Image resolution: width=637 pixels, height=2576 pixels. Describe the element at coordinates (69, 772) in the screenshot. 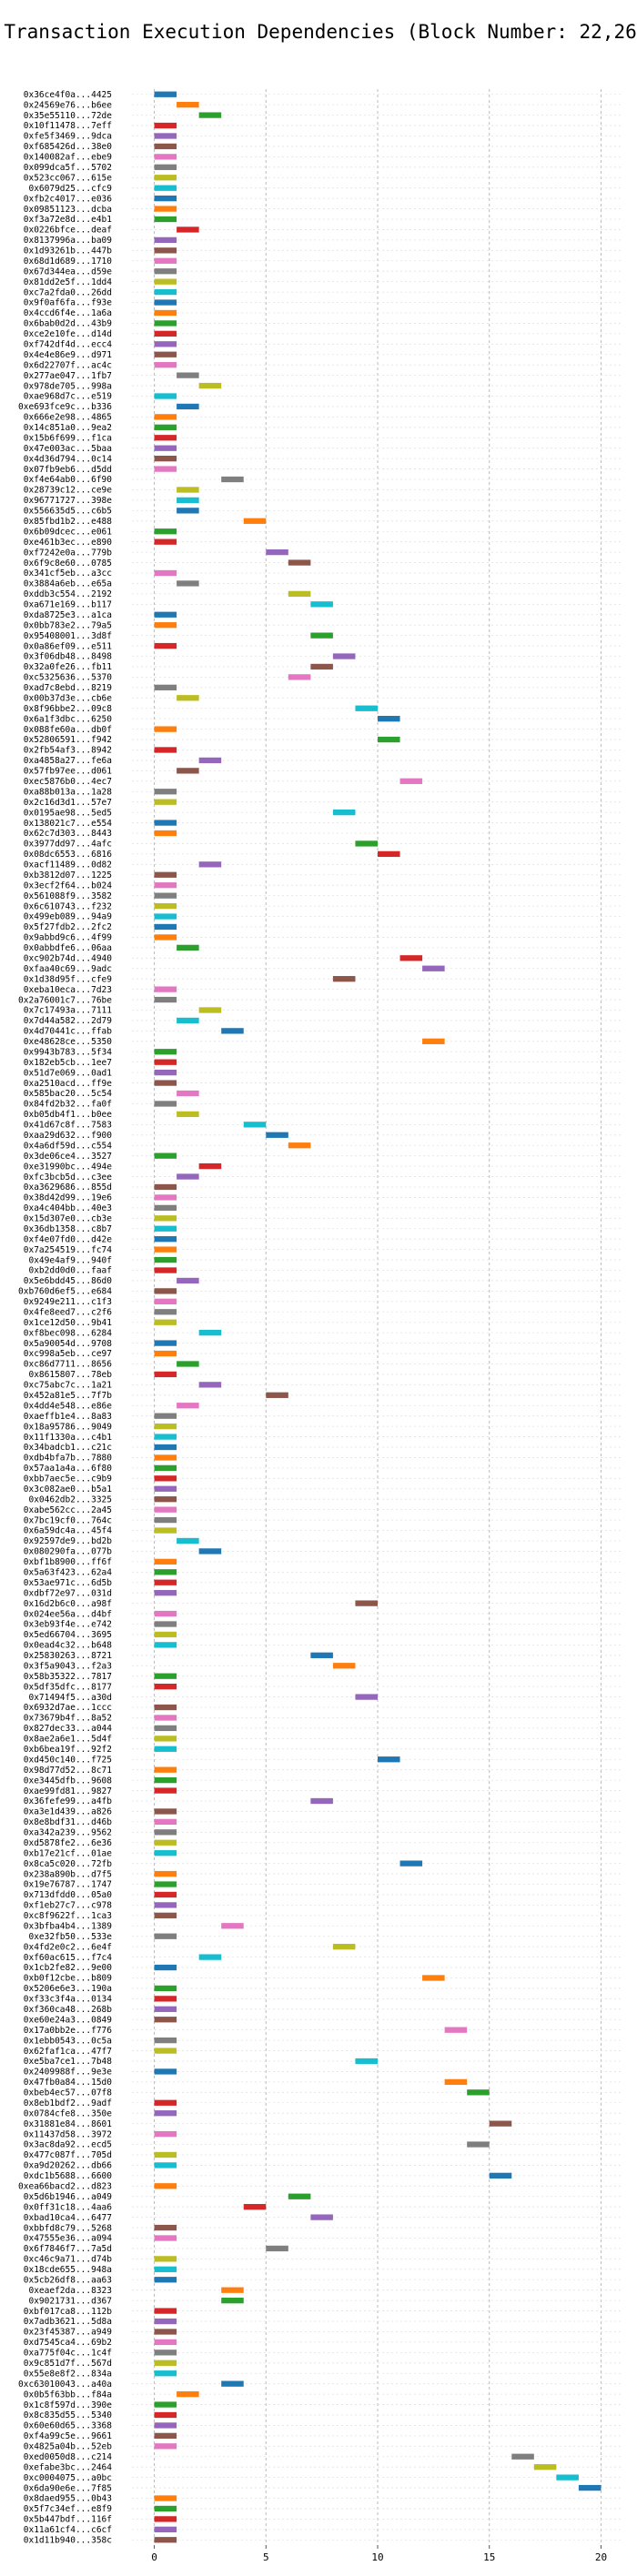

I see `tx-label: 0x57fb97ee...d061` at that location.